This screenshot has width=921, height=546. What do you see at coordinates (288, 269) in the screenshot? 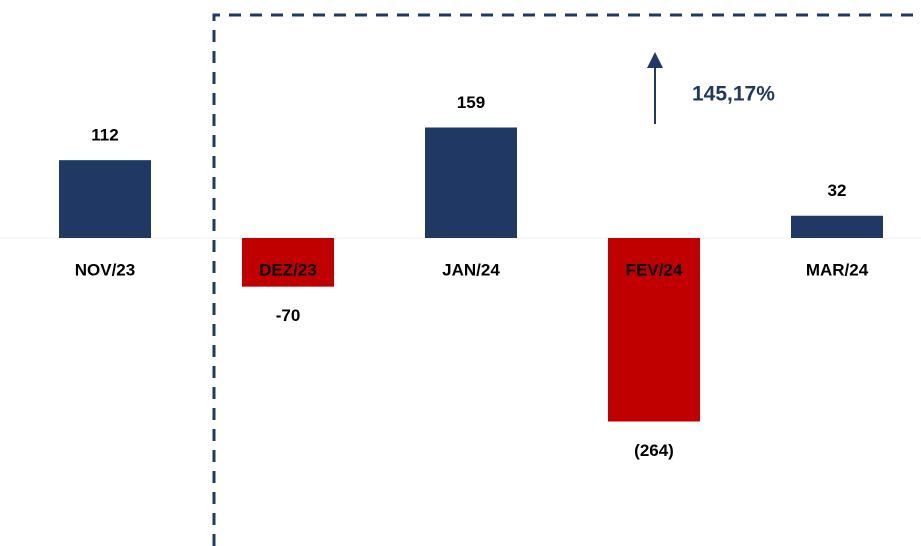
I see `category-label: DEZ/23` at bounding box center [288, 269].